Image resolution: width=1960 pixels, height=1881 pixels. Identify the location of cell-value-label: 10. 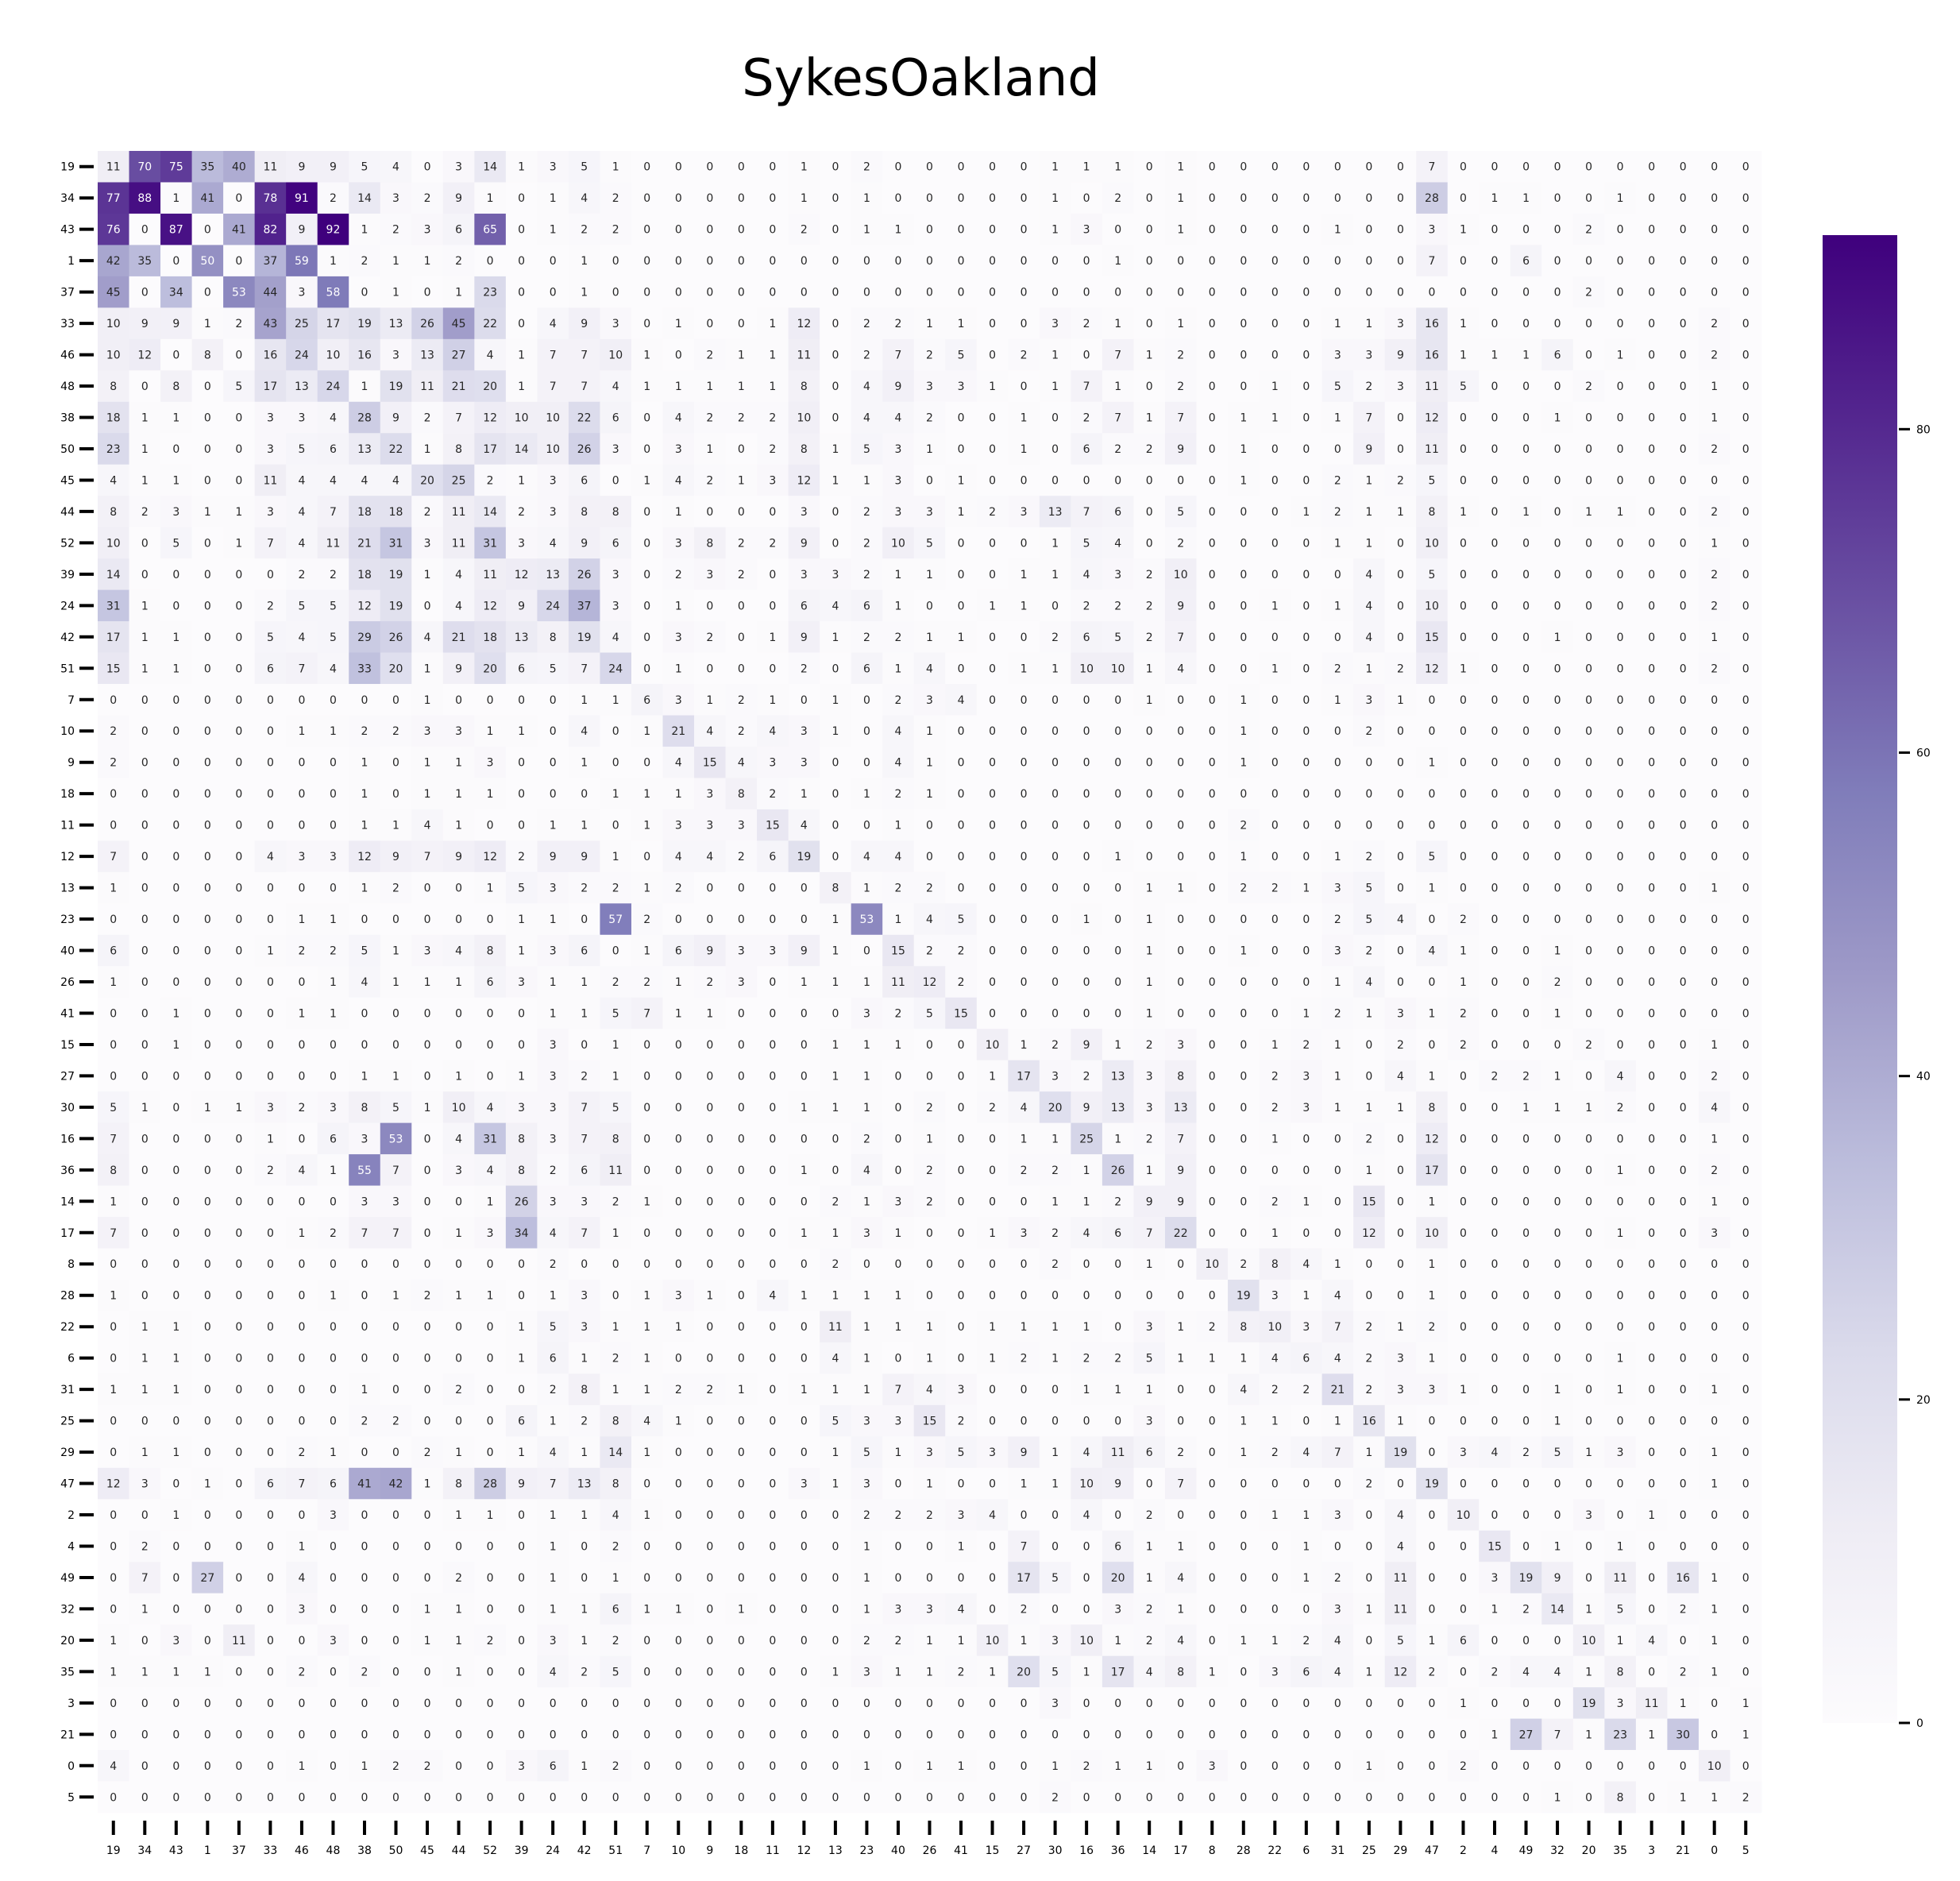
(459, 1108).